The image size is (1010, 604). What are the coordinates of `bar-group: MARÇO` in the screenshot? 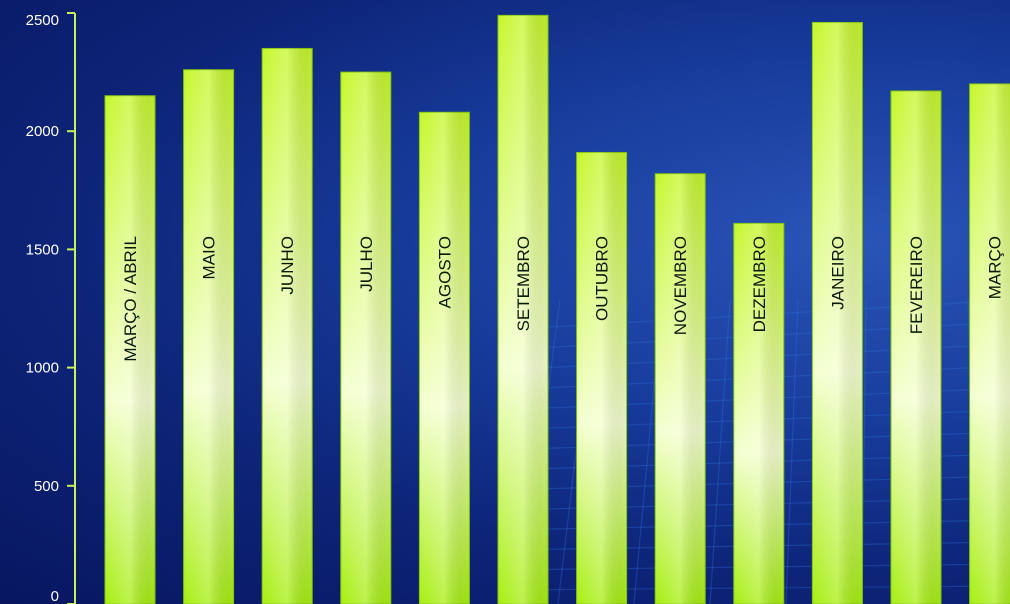 It's located at (989, 343).